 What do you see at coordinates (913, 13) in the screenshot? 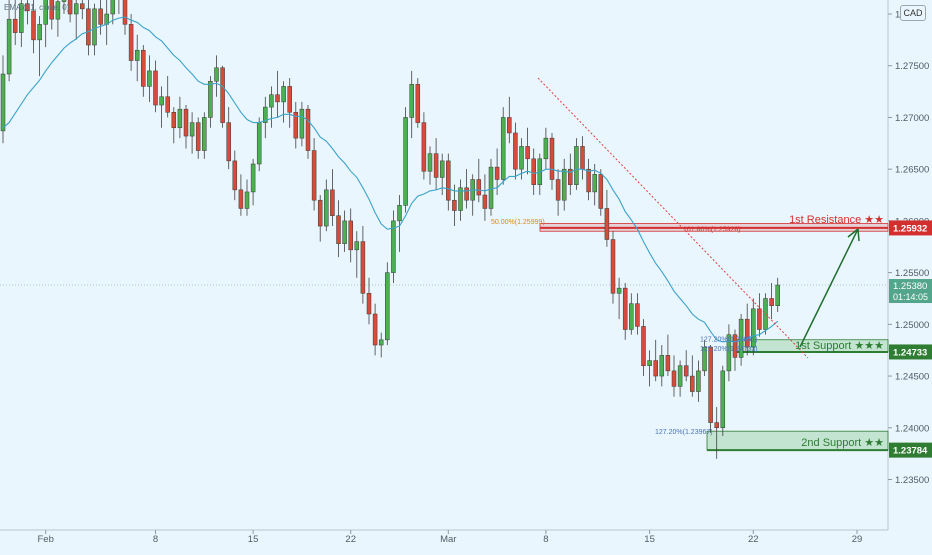
I see `currency-unit-button: CAD` at bounding box center [913, 13].